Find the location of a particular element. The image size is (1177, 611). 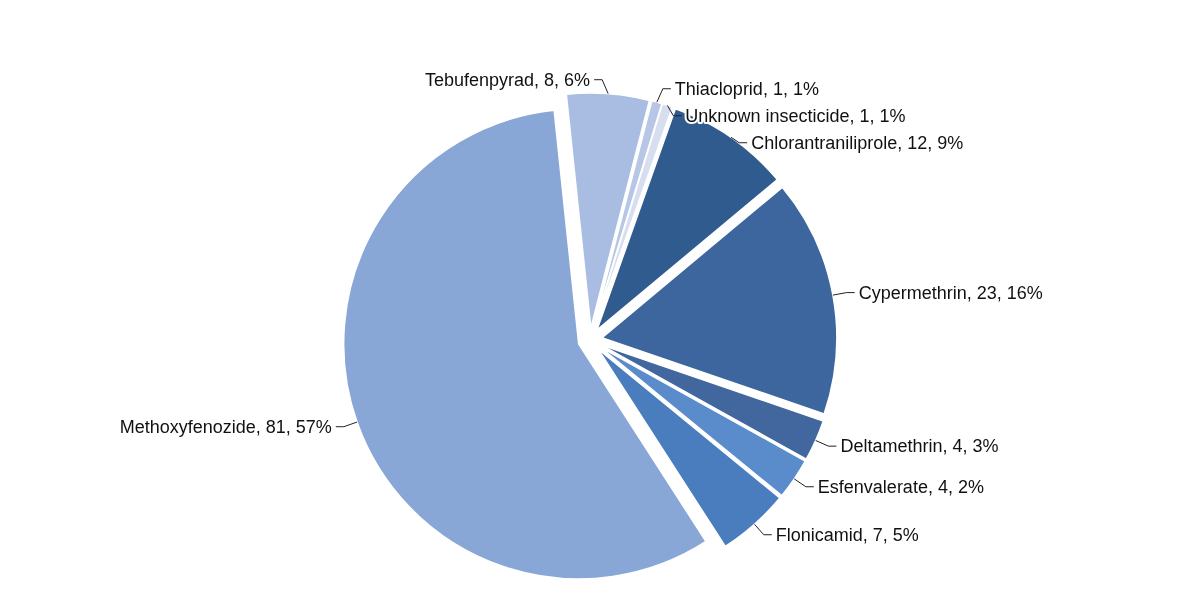

slice-label: Tebufenpyrad, 8, 6% is located at coordinates (508, 80).